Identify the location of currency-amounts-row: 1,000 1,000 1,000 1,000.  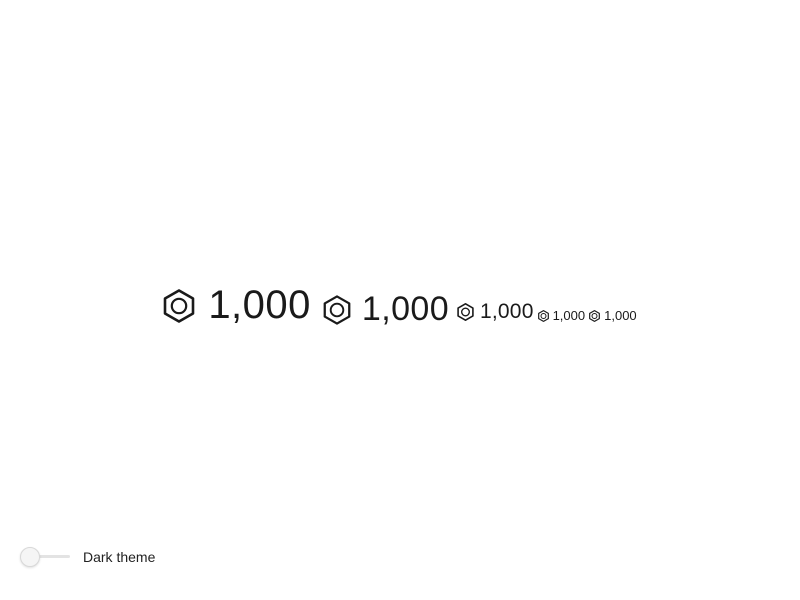
(400, 300).